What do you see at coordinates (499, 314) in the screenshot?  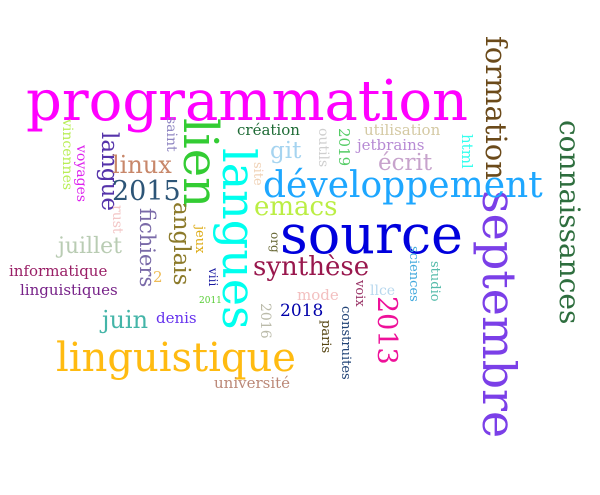 I see `word-septembre: septembre` at bounding box center [499, 314].